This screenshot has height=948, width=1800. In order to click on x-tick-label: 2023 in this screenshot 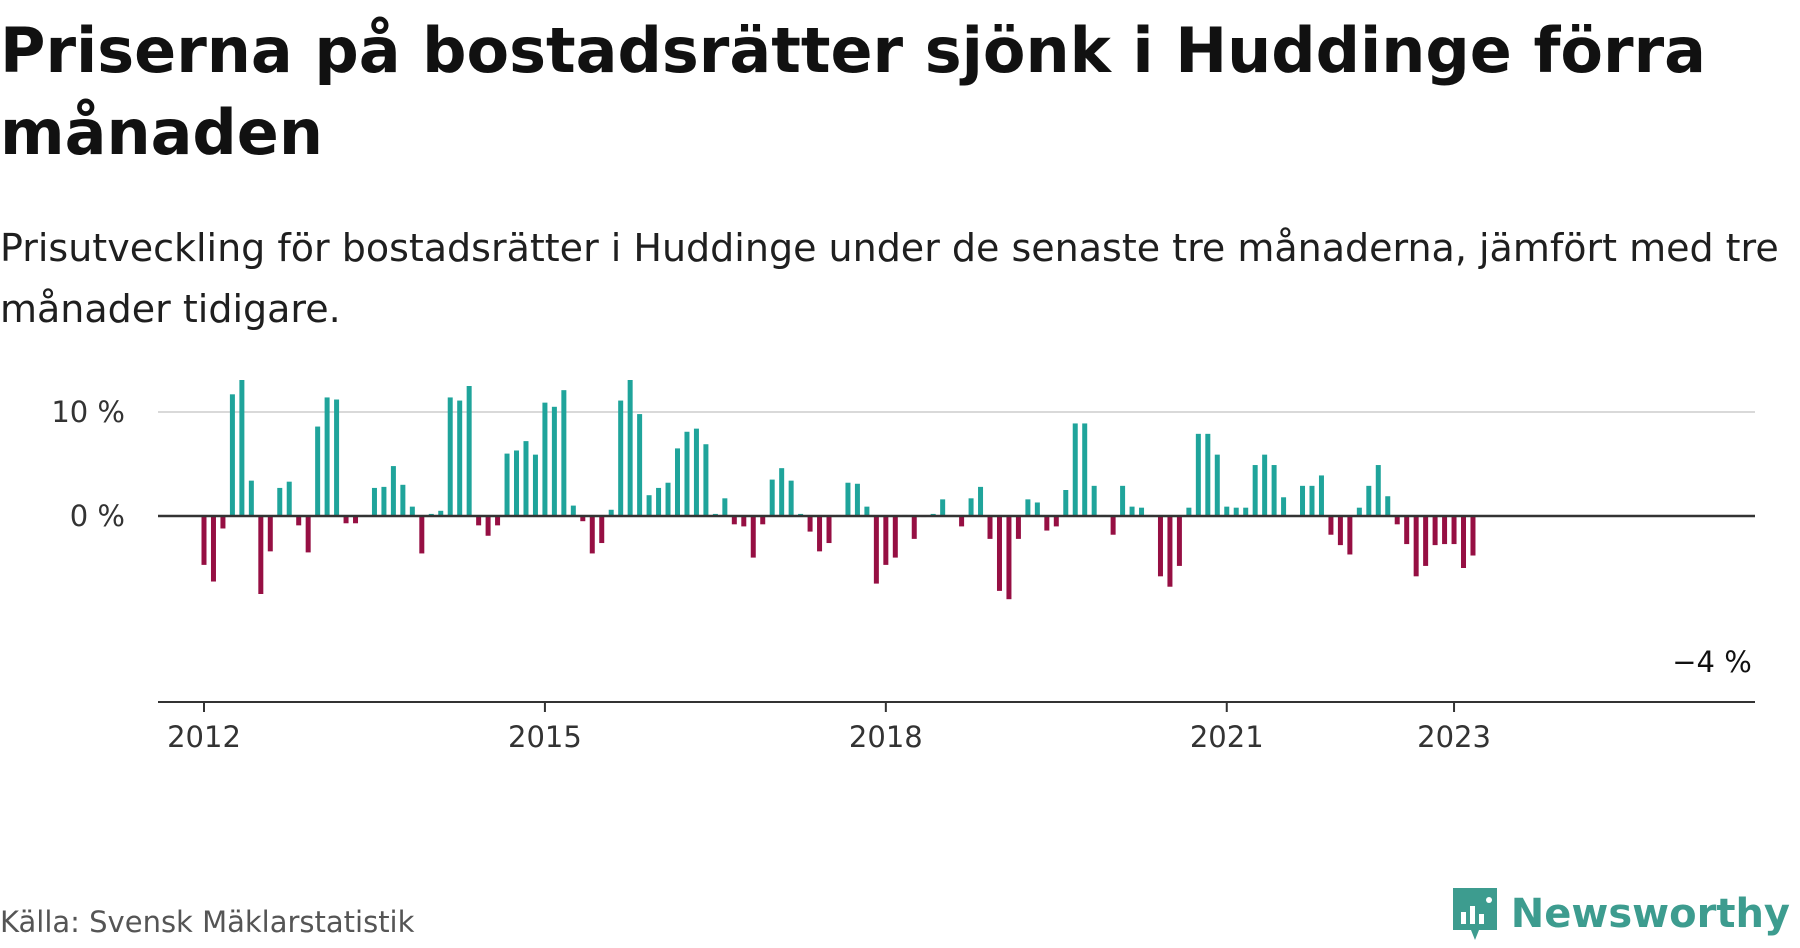, I will do `click(1454, 737)`.